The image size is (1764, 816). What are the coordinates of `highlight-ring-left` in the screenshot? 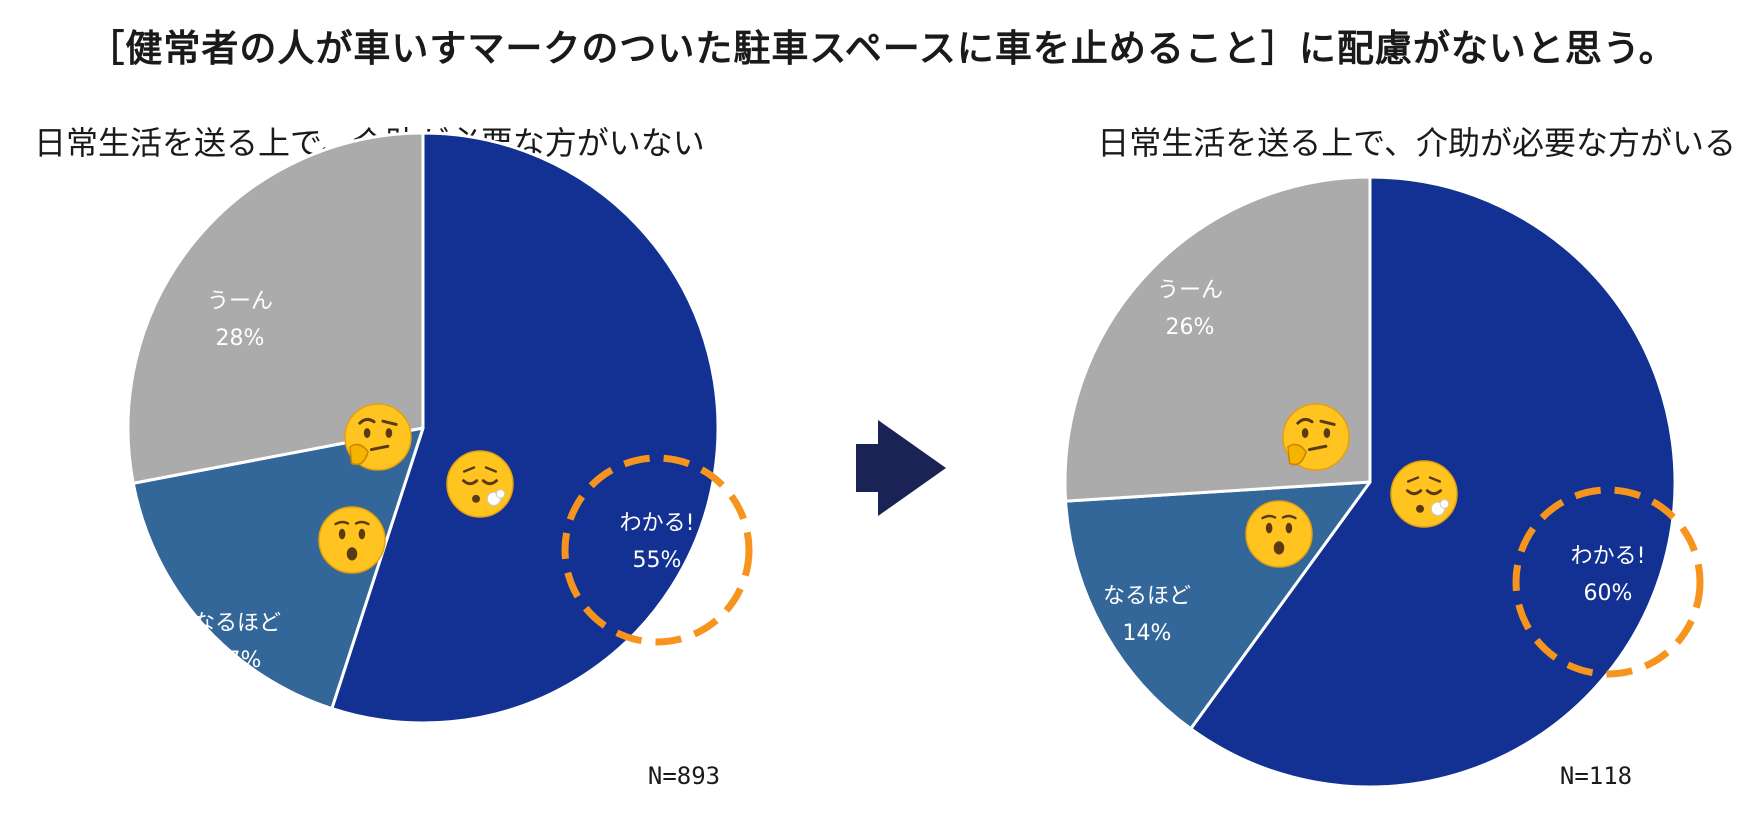 It's located at (657, 550).